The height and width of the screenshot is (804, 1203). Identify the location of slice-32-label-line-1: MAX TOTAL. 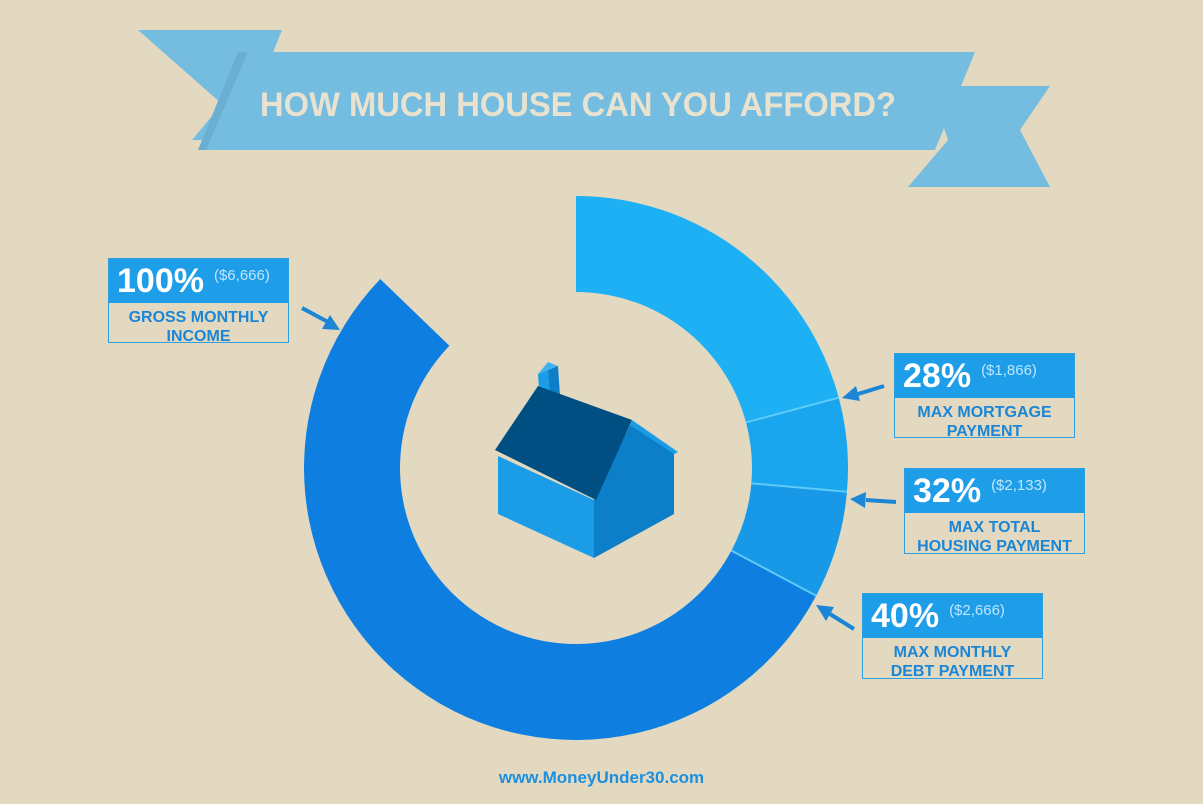
(994, 527).